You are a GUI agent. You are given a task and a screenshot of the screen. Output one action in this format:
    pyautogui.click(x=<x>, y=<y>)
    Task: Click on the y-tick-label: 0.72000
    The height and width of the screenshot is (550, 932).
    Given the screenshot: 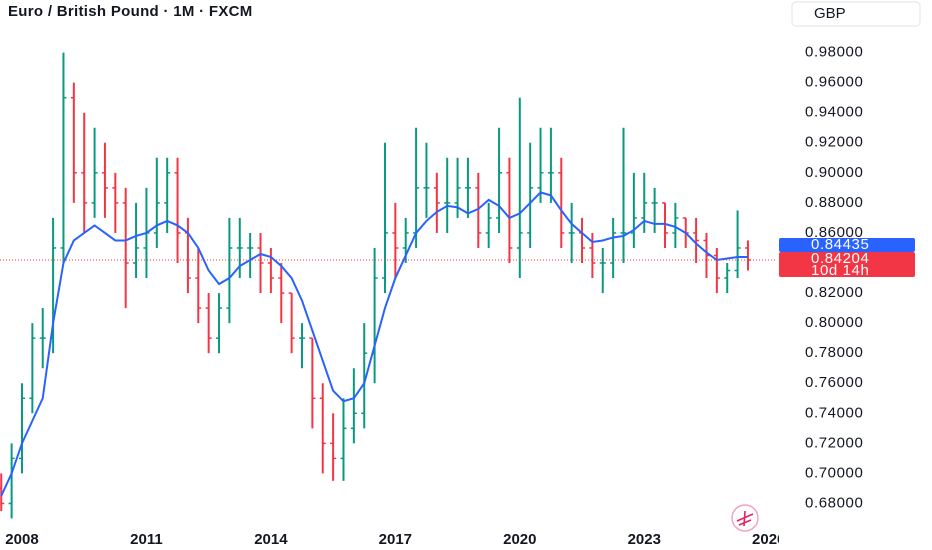 What is the action you would take?
    pyautogui.click(x=834, y=442)
    